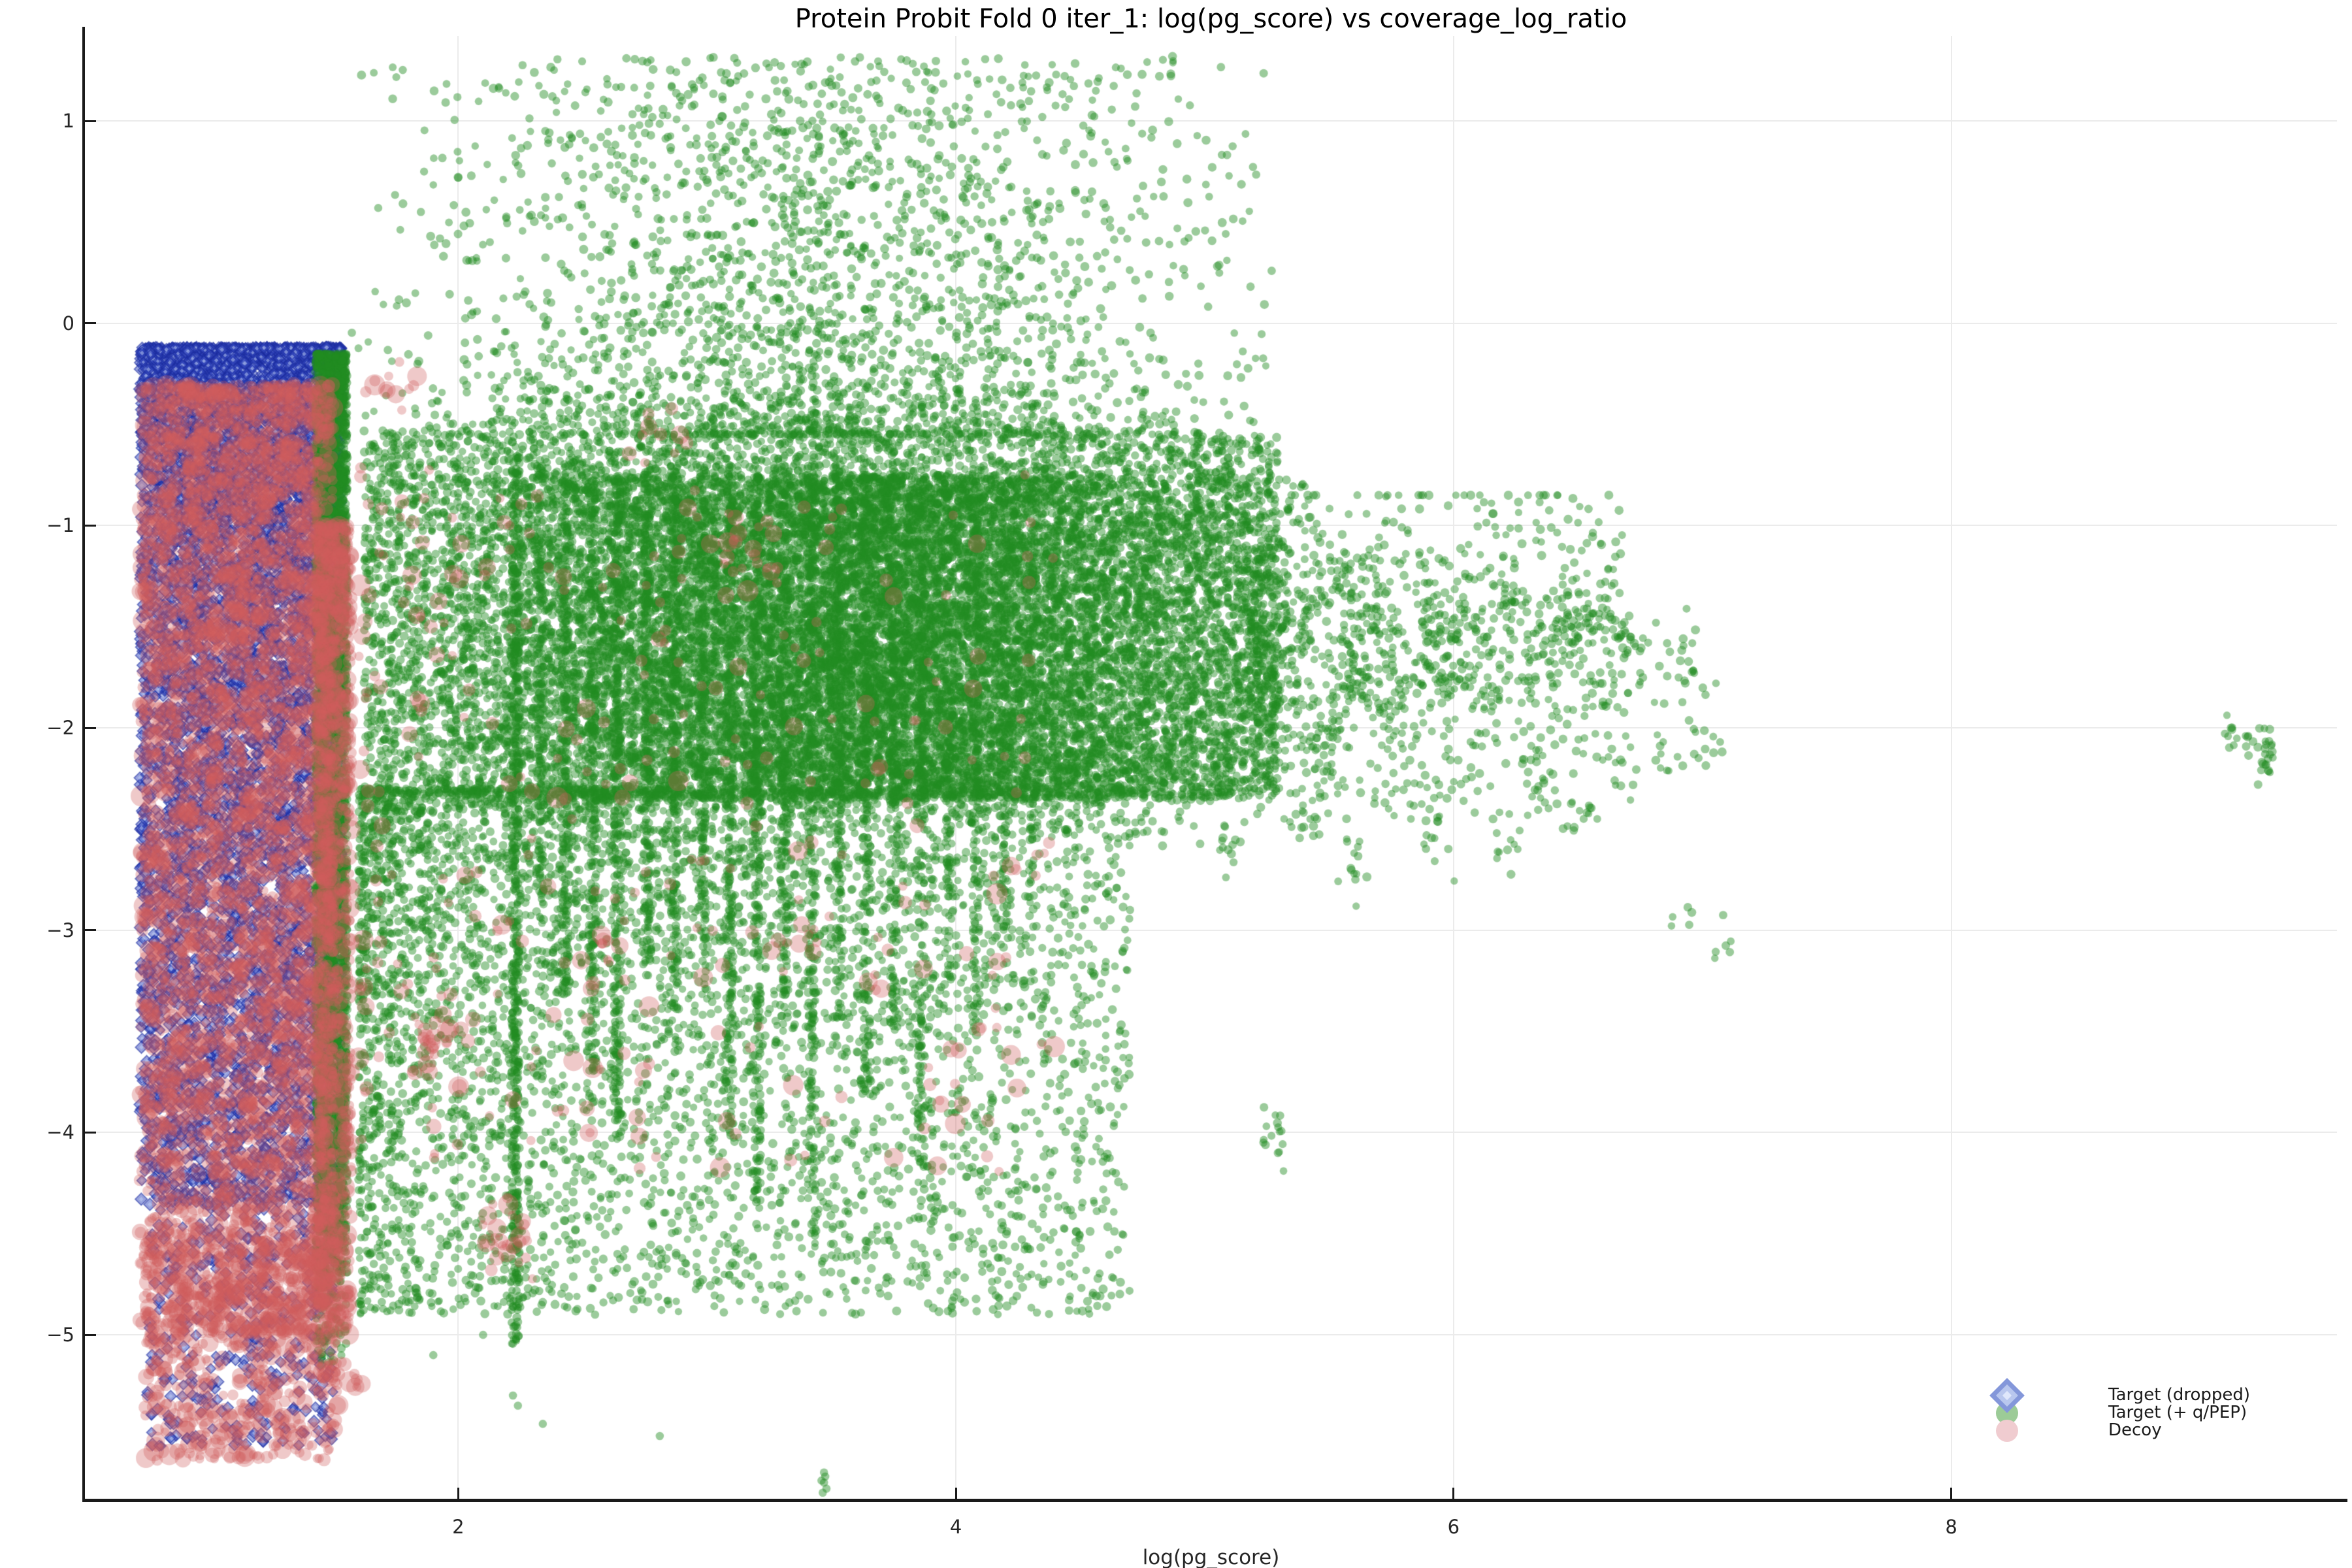 This screenshot has height=1568, width=2352. I want to click on y-tick-label: −2, so click(60, 728).